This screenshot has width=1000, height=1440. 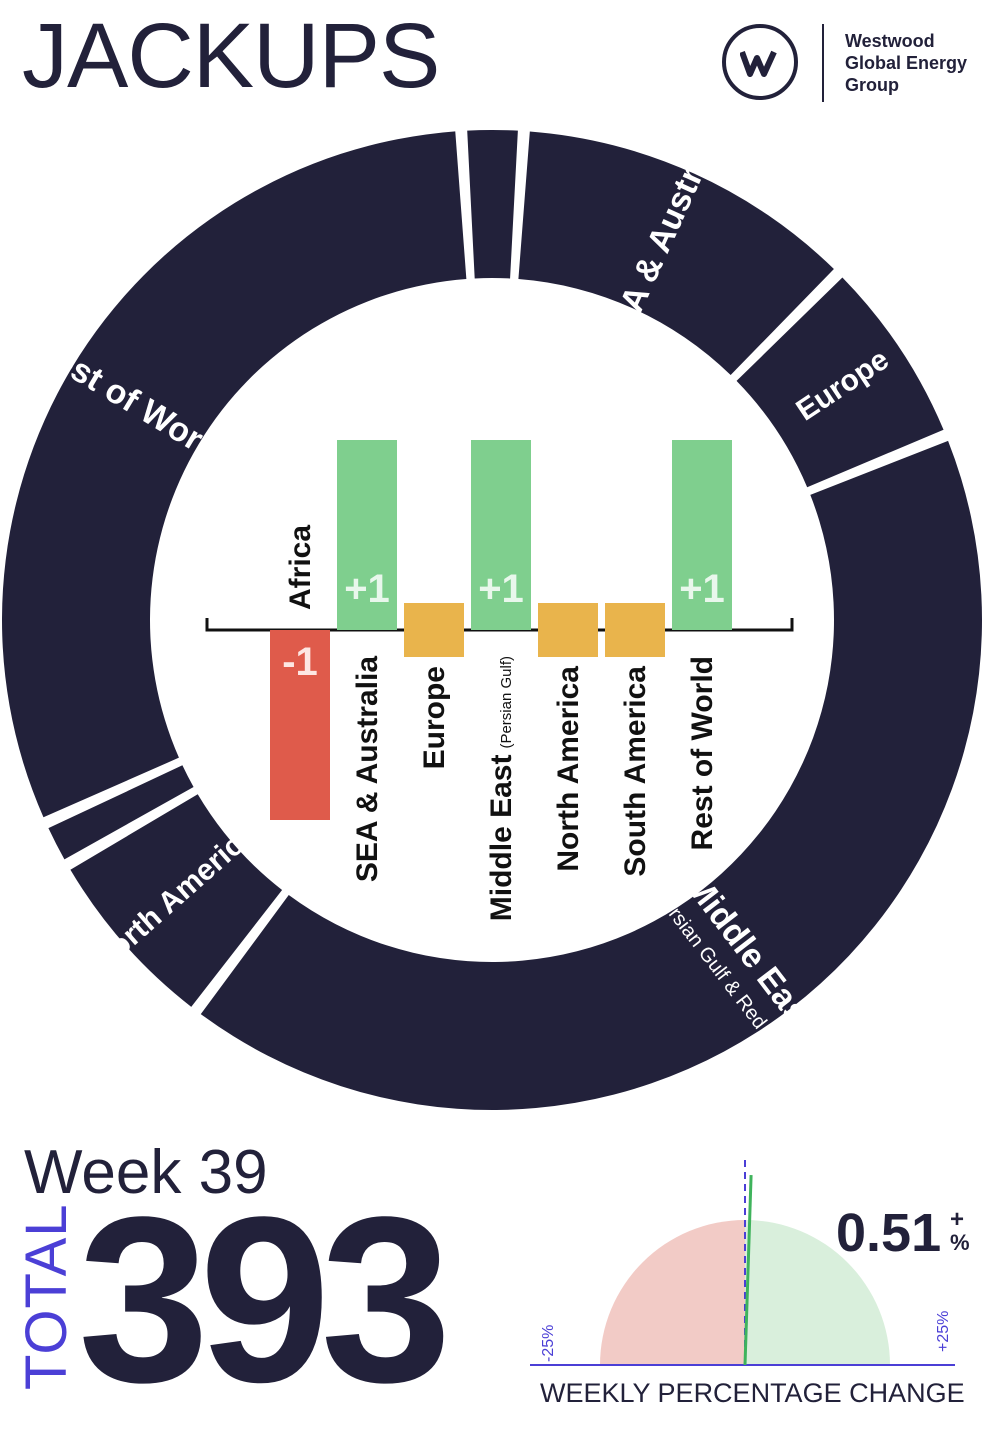 I want to click on bar-europe, so click(x=434, y=630).